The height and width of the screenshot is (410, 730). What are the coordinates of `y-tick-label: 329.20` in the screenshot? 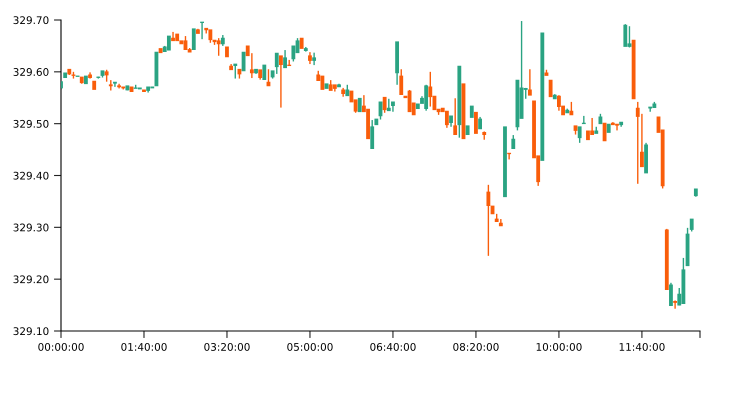 It's located at (31, 279).